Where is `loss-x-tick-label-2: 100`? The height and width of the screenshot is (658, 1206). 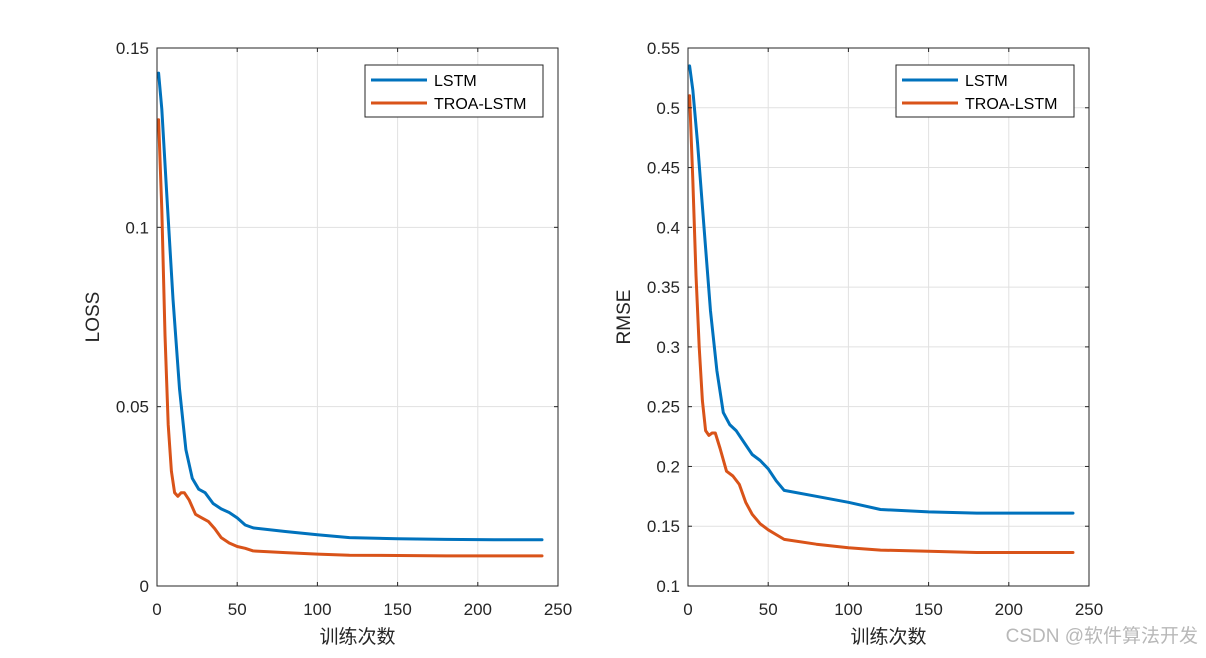 loss-x-tick-label-2: 100 is located at coordinates (317, 609).